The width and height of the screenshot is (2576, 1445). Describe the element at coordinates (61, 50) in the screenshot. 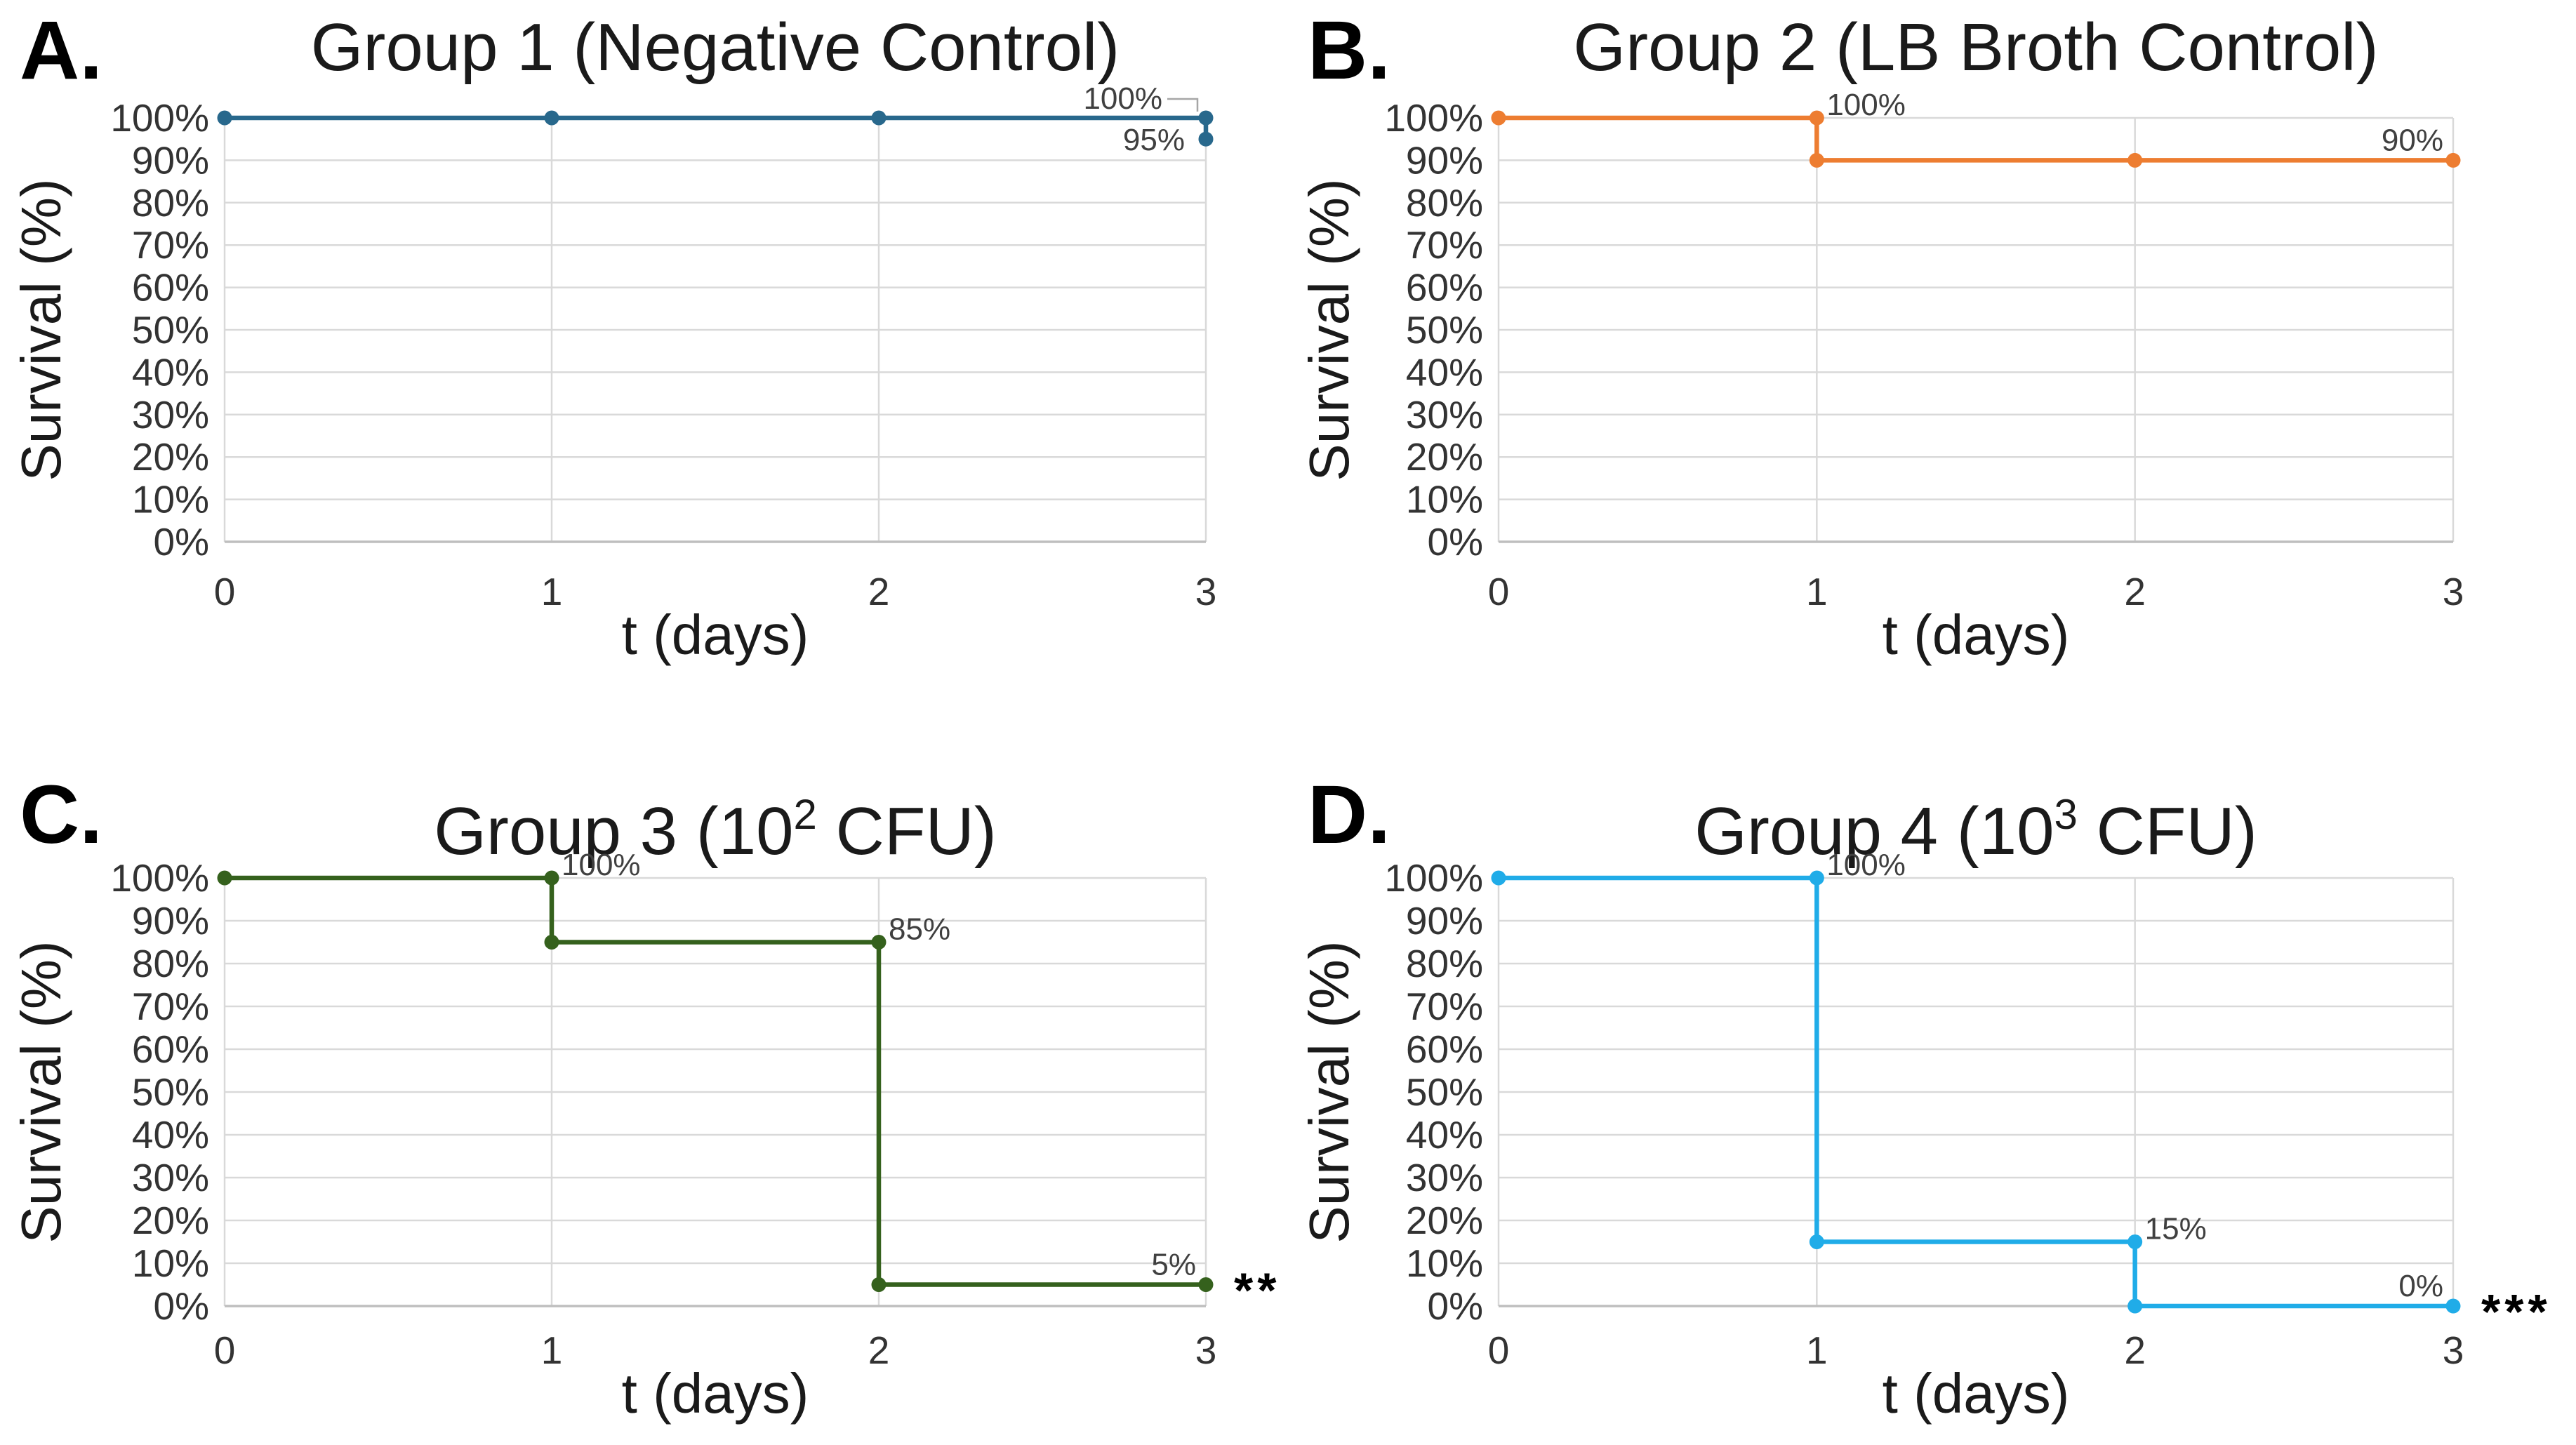

I see `panel-letter-label: A.` at that location.